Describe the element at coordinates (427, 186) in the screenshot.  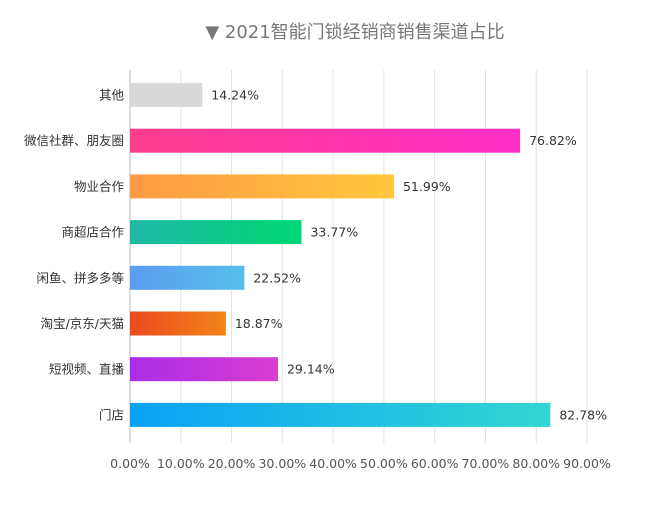
I see `value-label: 51.99%` at that location.